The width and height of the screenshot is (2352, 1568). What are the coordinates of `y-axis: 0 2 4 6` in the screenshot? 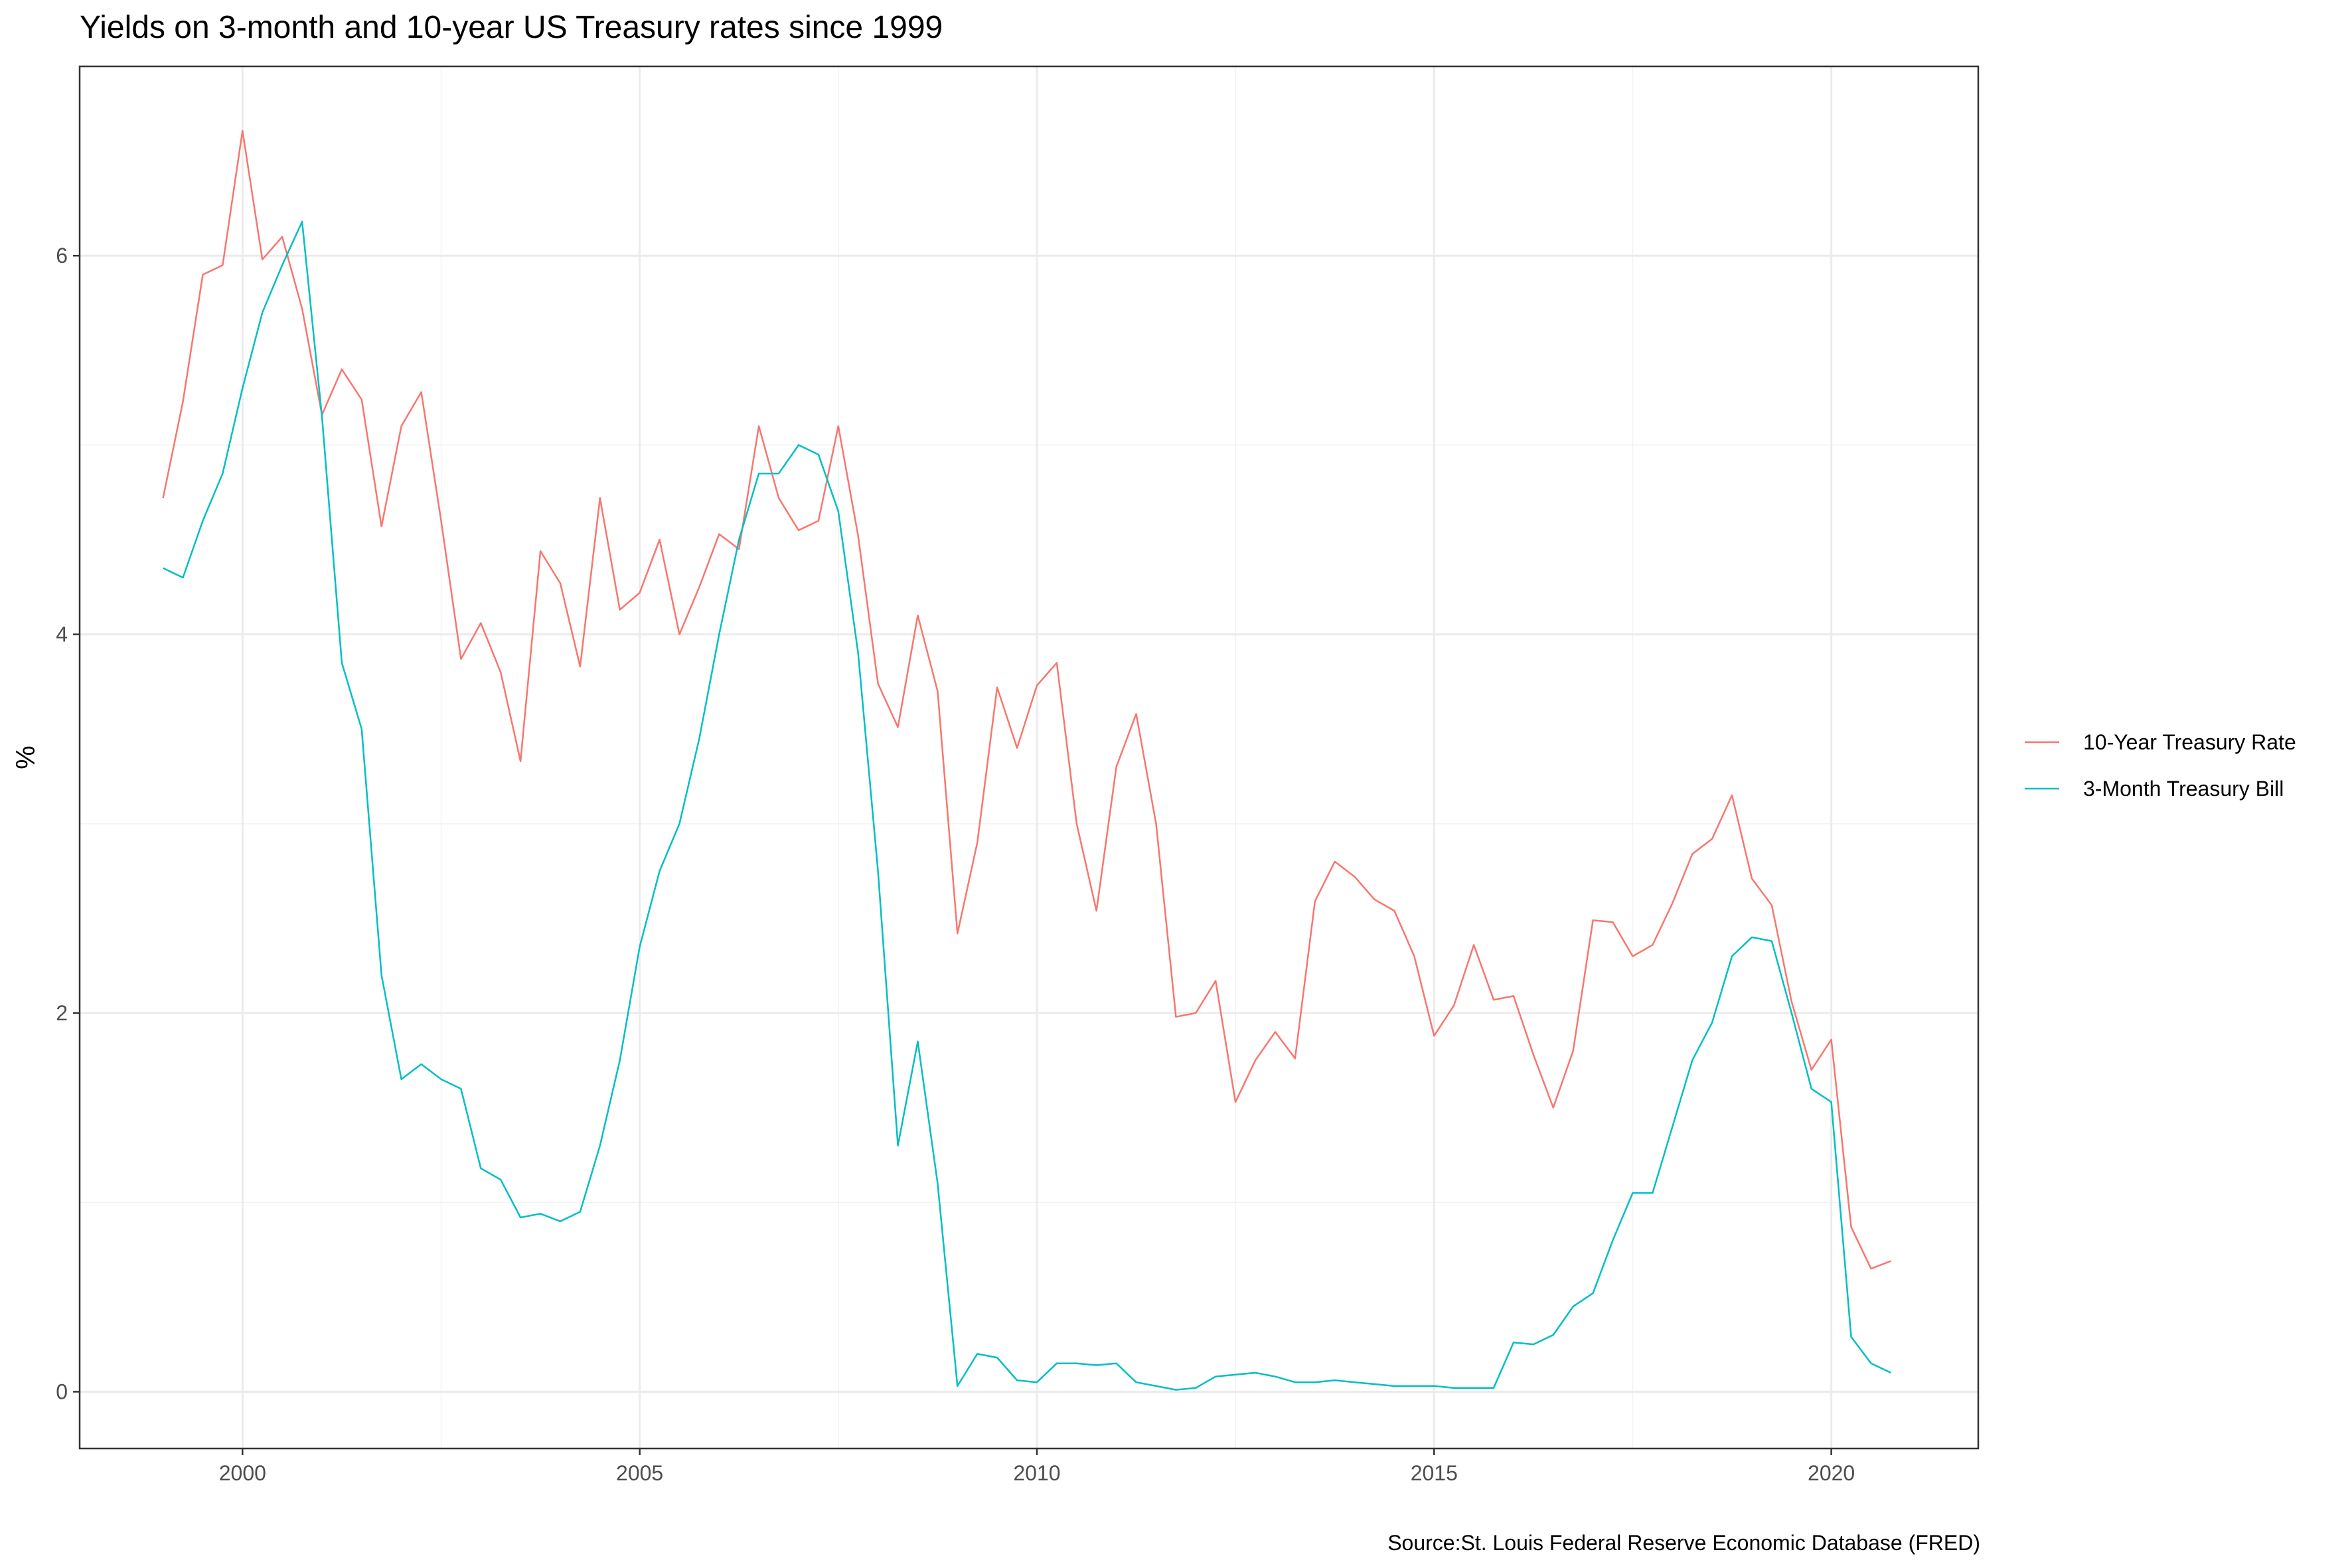 It's located at (68, 824).